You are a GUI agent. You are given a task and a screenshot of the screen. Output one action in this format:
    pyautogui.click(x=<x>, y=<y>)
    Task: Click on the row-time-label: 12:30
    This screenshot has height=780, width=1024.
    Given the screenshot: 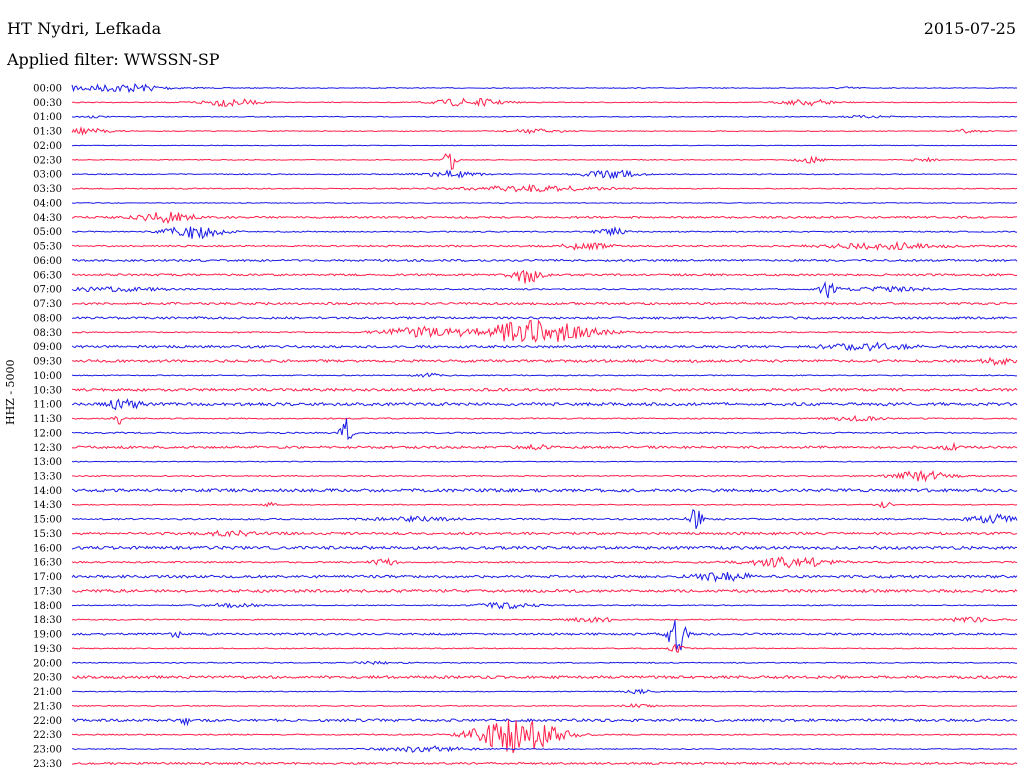 What is the action you would take?
    pyautogui.click(x=47, y=448)
    